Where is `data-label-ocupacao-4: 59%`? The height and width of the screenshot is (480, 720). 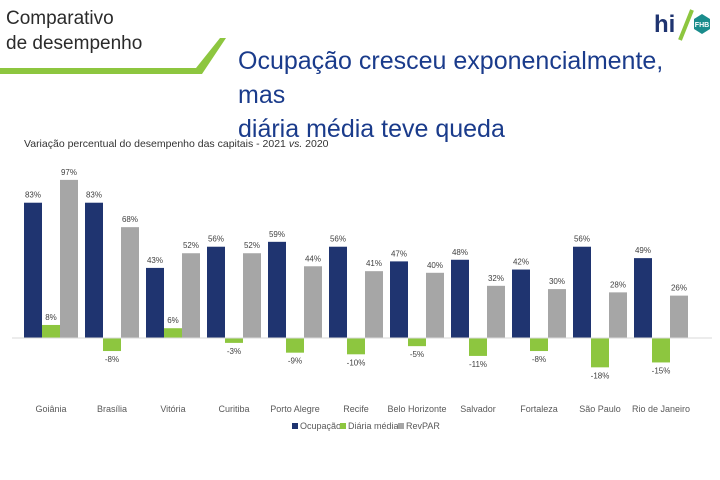
data-label-ocupacao-4: 59% is located at coordinates (277, 234).